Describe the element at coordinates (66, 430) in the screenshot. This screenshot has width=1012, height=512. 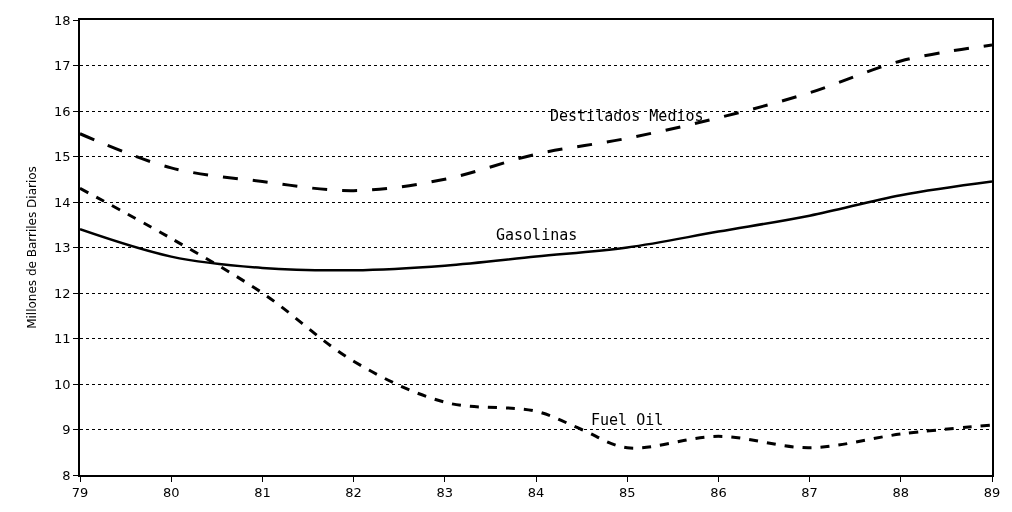
I see `y-tick-label: 9` at that location.